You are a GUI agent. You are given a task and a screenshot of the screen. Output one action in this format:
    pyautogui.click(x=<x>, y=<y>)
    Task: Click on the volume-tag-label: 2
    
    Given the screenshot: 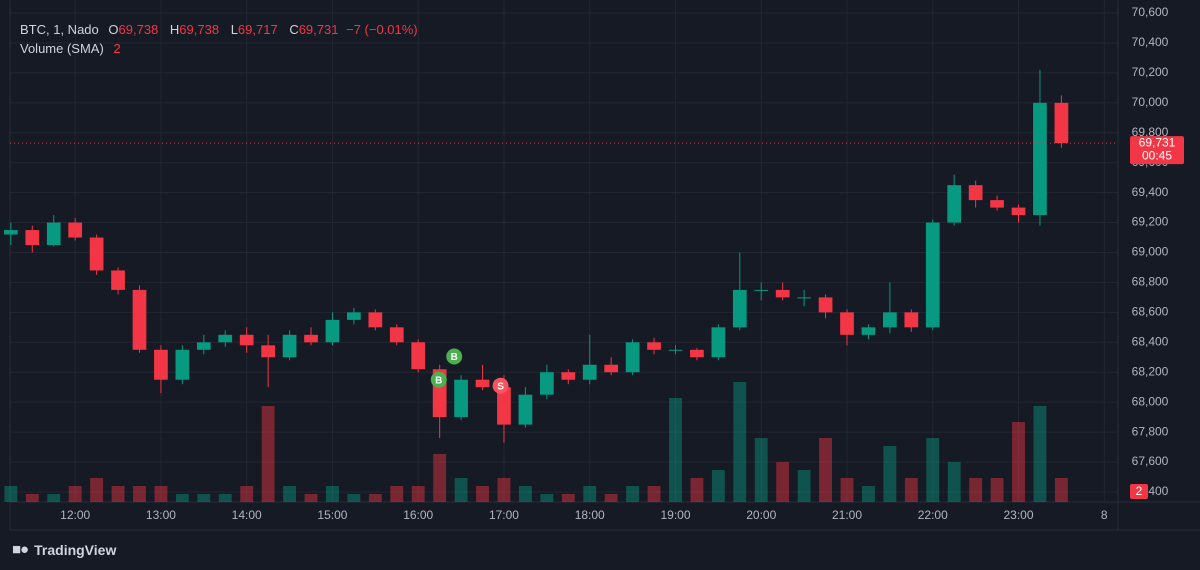 What is the action you would take?
    pyautogui.click(x=1139, y=491)
    